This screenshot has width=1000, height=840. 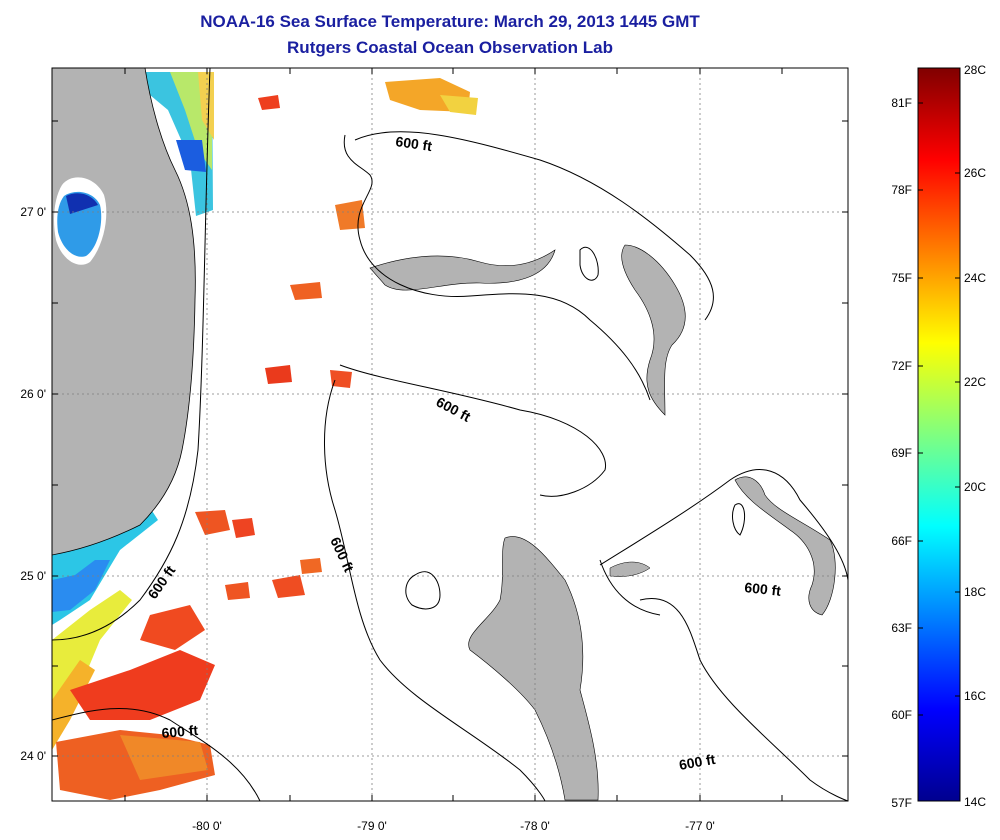 What do you see at coordinates (207, 826) in the screenshot?
I see `lon-label: -80 0'` at bounding box center [207, 826].